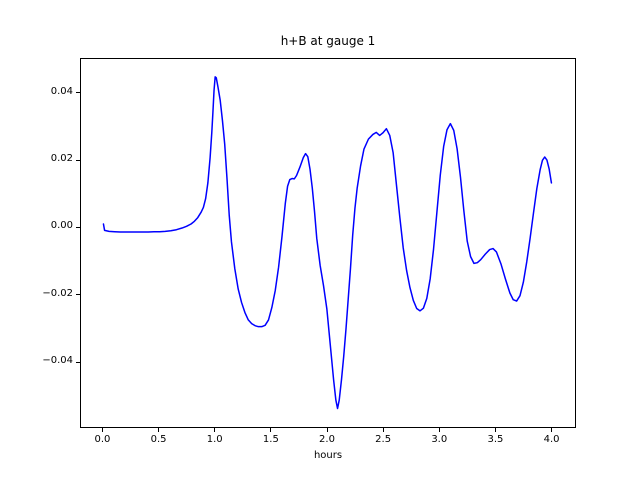 Image resolution: width=640 pixels, height=480 pixels. I want to click on y-tick-label: −0.04, so click(57, 361).